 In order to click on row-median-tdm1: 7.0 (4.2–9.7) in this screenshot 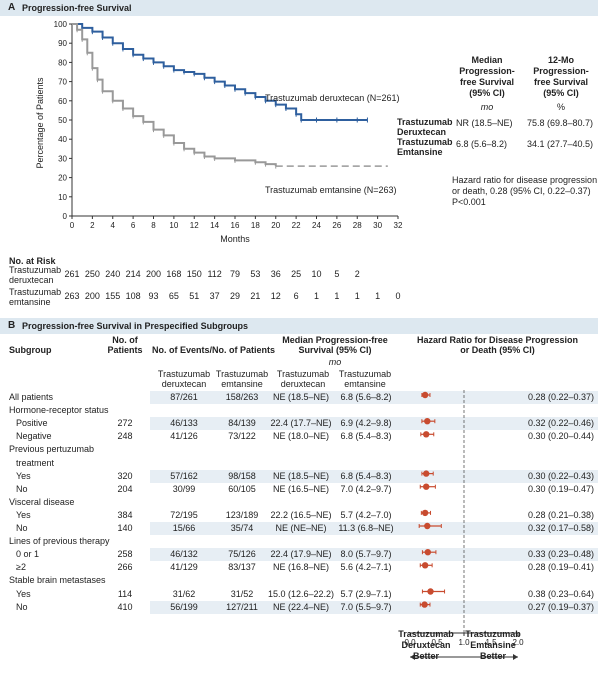, I will do `click(366, 488)`.